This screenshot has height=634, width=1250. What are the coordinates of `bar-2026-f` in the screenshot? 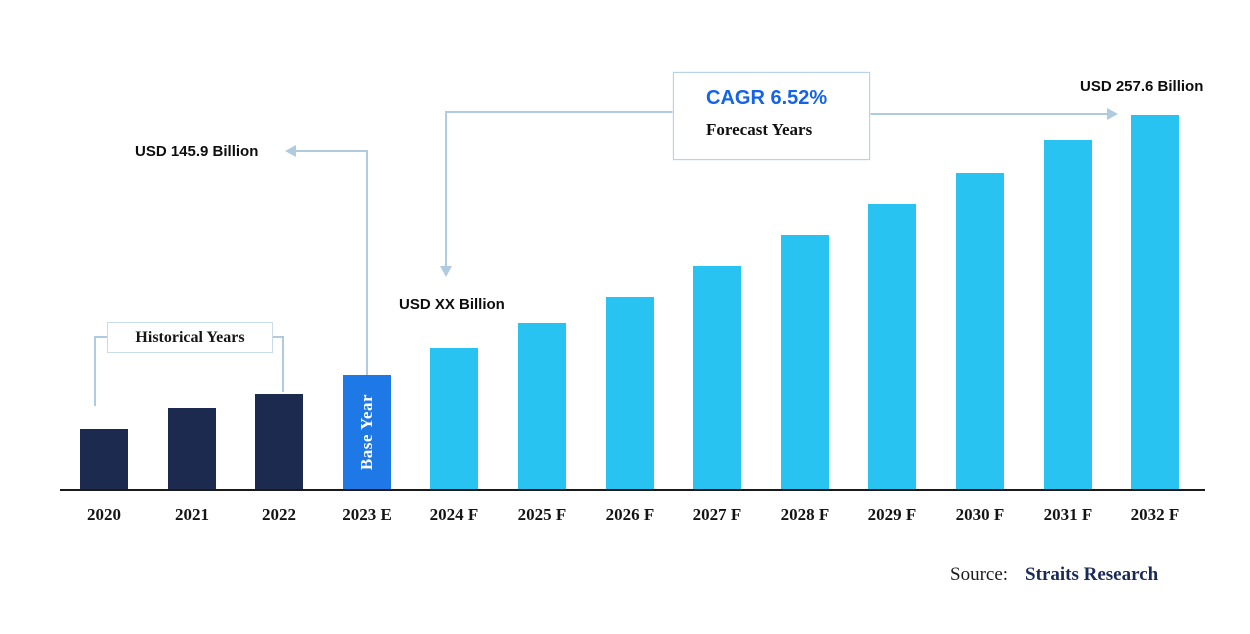 It's located at (630, 393).